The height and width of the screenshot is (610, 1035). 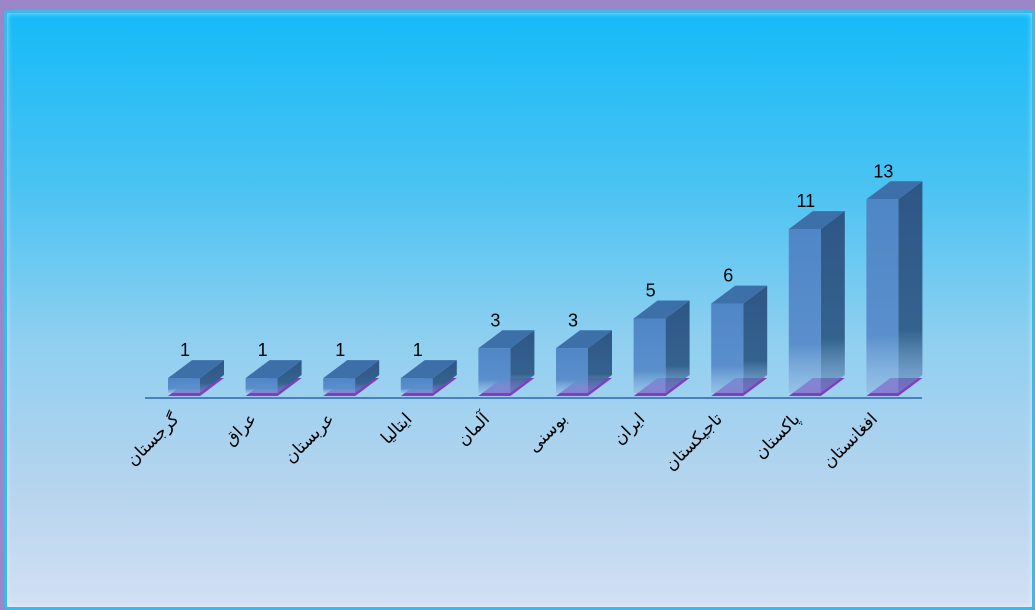 I want to click on category-label: عراق, so click(x=241, y=429).